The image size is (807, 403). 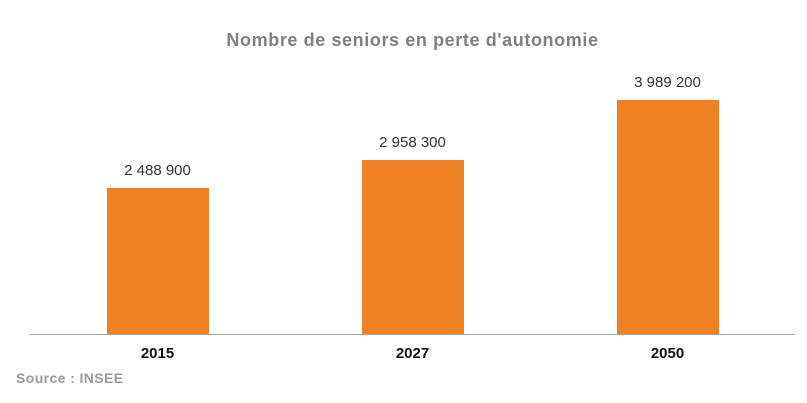 I want to click on bar-value-label-2027: 2 958 300, so click(x=412, y=142).